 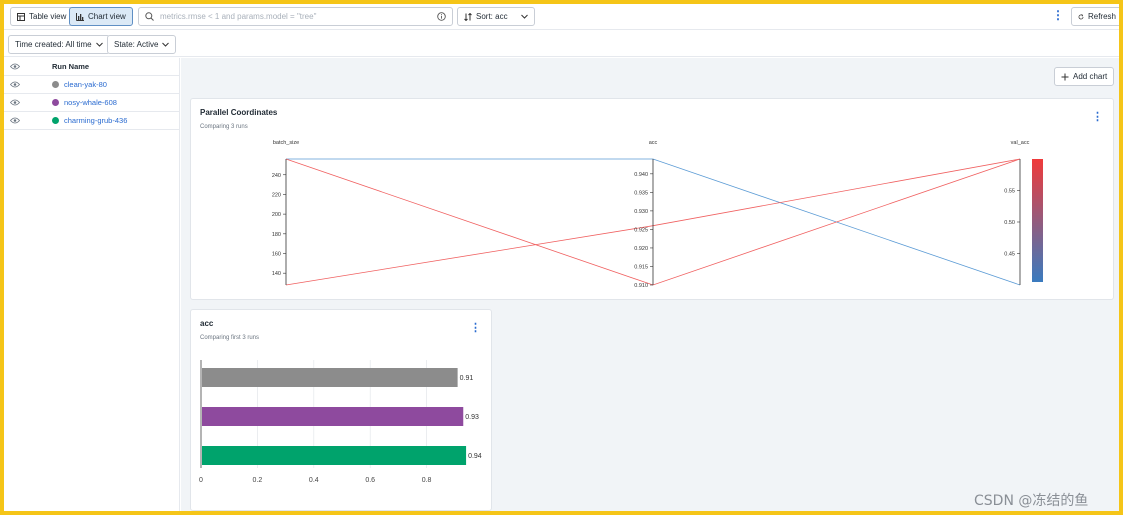 I want to click on tick-label: 180, so click(x=276, y=235).